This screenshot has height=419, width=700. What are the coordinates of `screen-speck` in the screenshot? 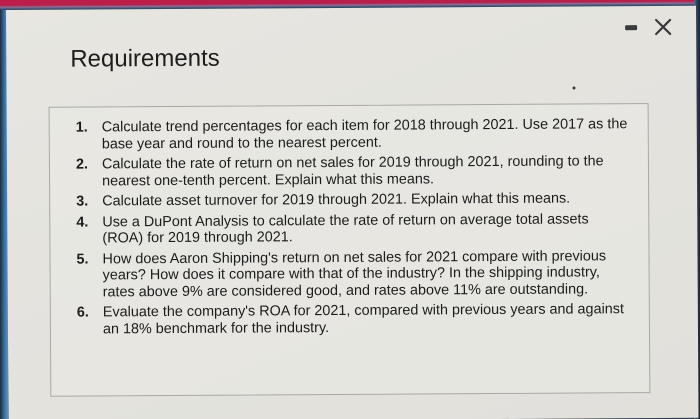 It's located at (574, 88).